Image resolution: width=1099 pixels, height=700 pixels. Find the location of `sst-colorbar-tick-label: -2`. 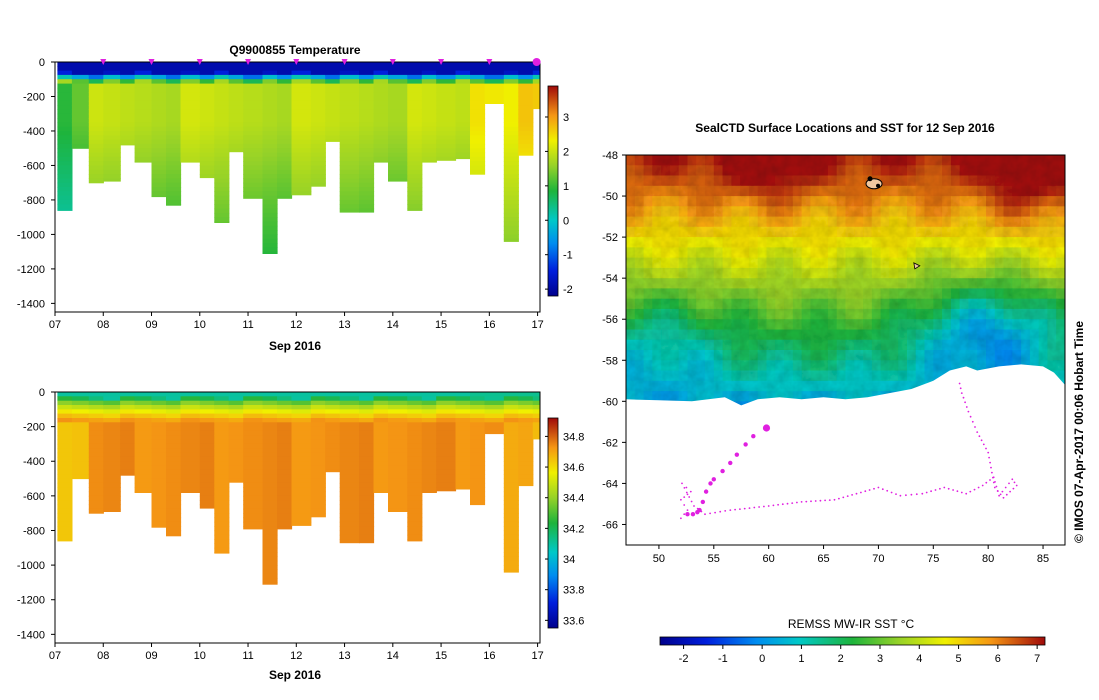

sst-colorbar-tick-label: -2 is located at coordinates (684, 659).